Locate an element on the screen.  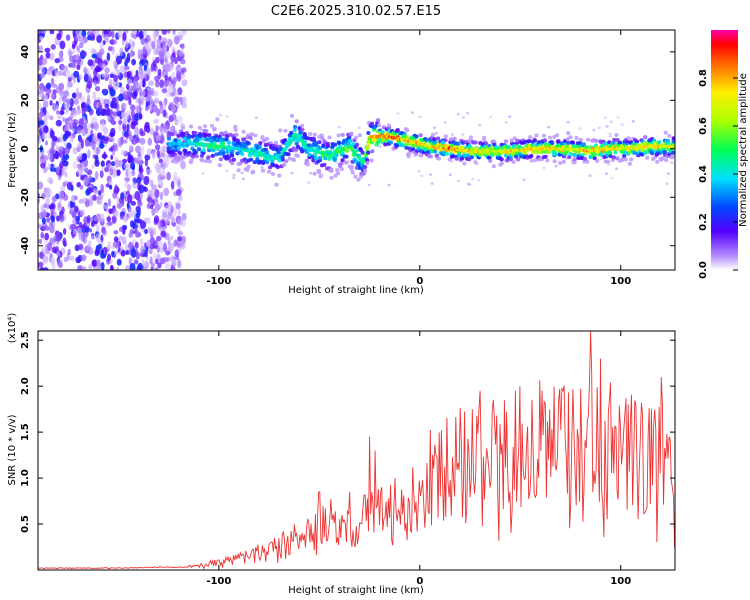
x-tick-label: 0 is located at coordinates (419, 281).